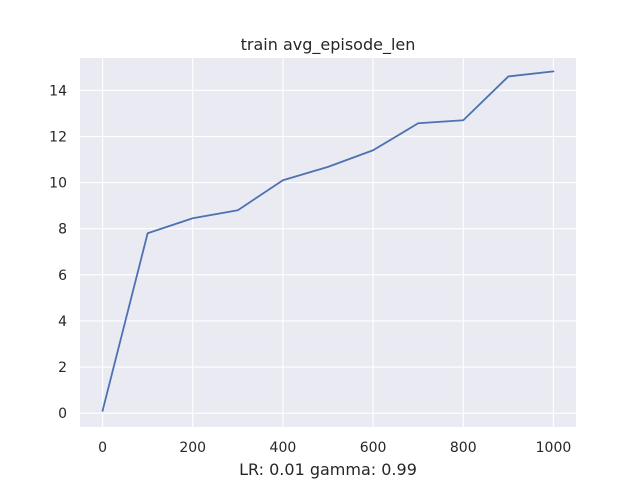 Image resolution: width=640 pixels, height=480 pixels. I want to click on y-tick-label: 0, so click(62, 414).